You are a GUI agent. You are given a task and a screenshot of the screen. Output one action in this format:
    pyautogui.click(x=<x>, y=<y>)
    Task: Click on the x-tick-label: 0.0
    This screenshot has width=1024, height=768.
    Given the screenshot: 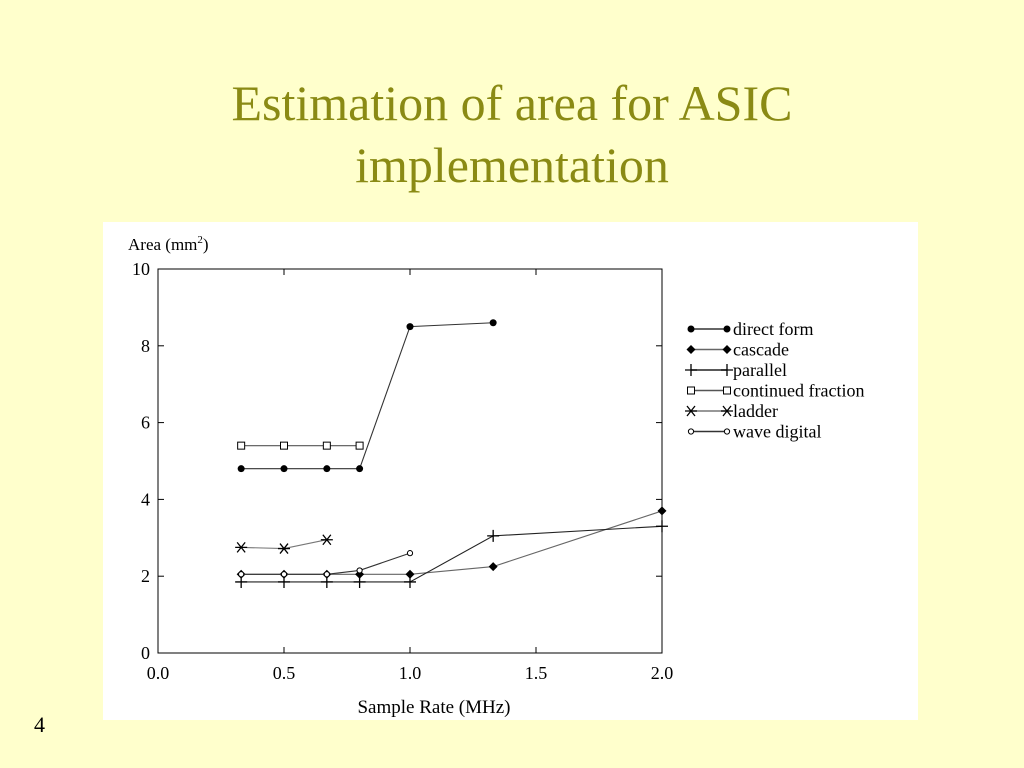 What is the action you would take?
    pyautogui.click(x=158, y=673)
    